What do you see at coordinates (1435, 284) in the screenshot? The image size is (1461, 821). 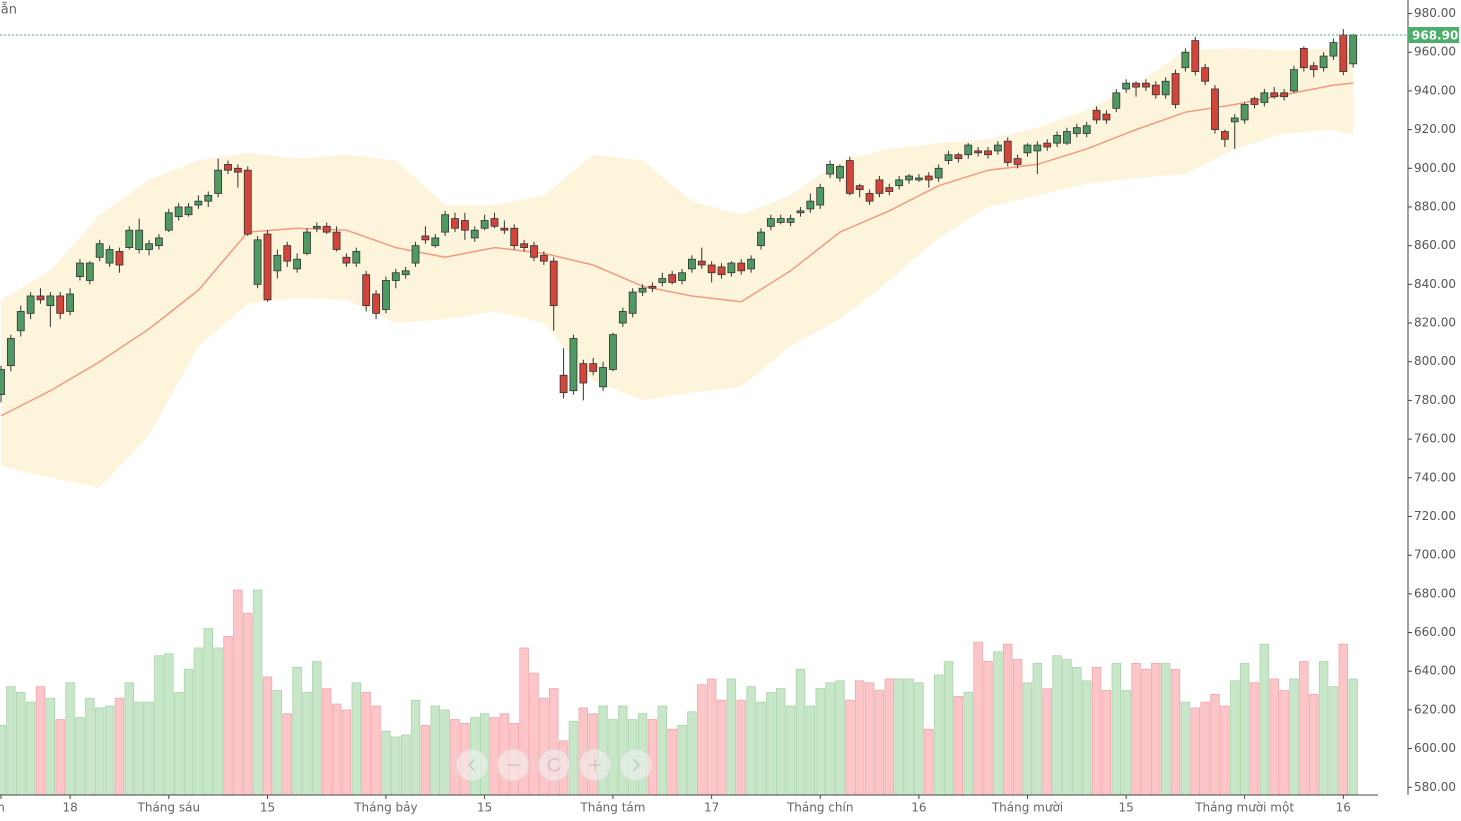 I see `y-tick-label: 840.00` at bounding box center [1435, 284].